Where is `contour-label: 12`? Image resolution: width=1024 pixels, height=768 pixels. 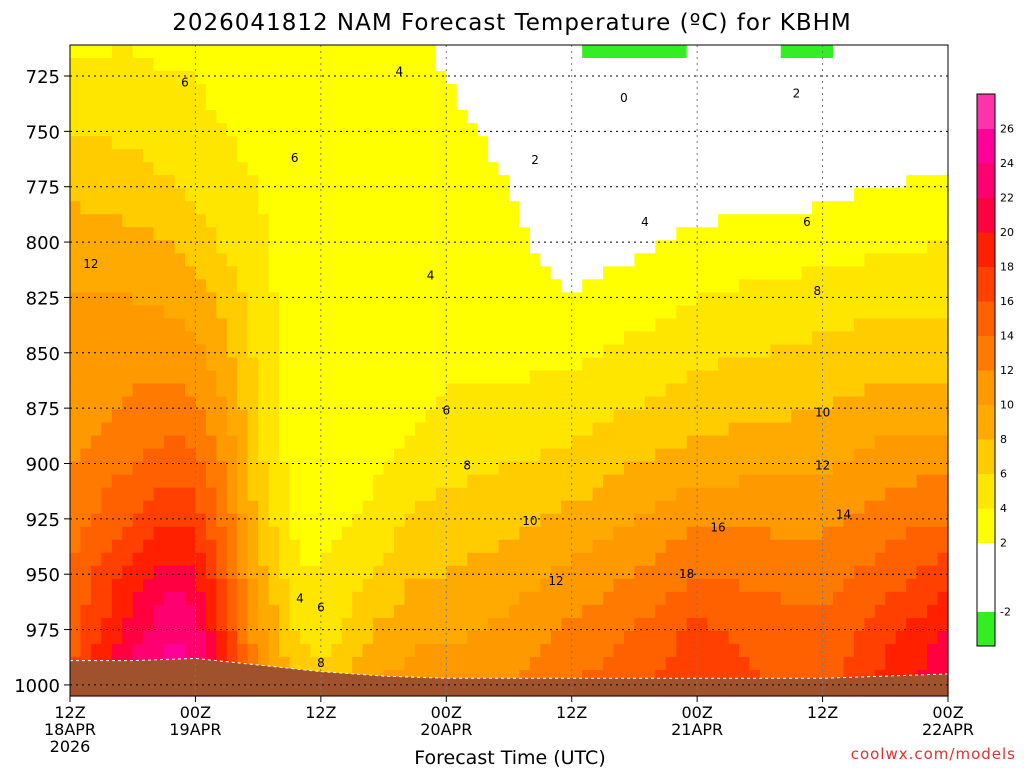
contour-label: 12 is located at coordinates (555, 581).